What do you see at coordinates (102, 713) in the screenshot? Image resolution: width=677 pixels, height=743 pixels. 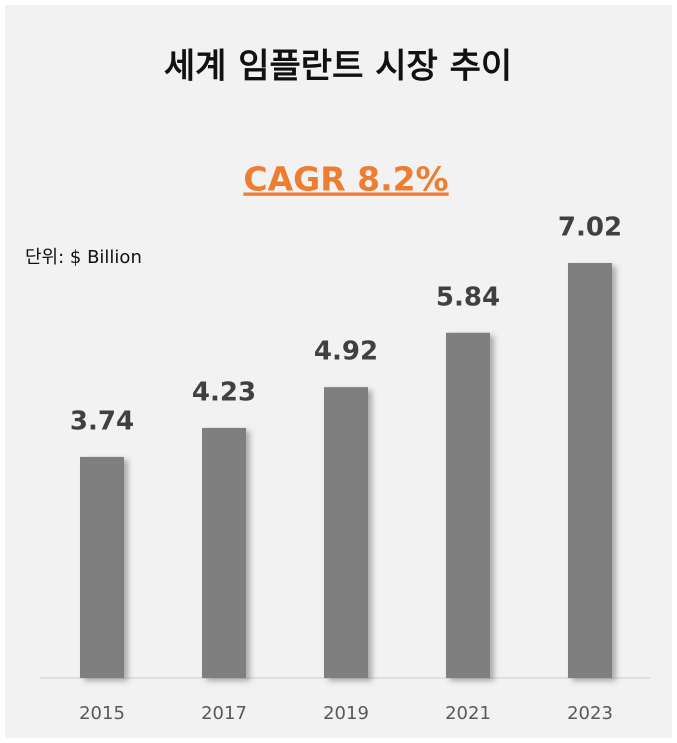 I see `x-tick-label: 2015` at bounding box center [102, 713].